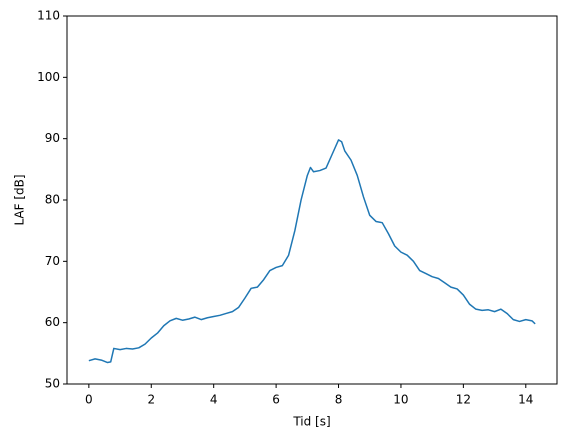  I want to click on y-axis-label: LAF [dB], so click(20, 199).